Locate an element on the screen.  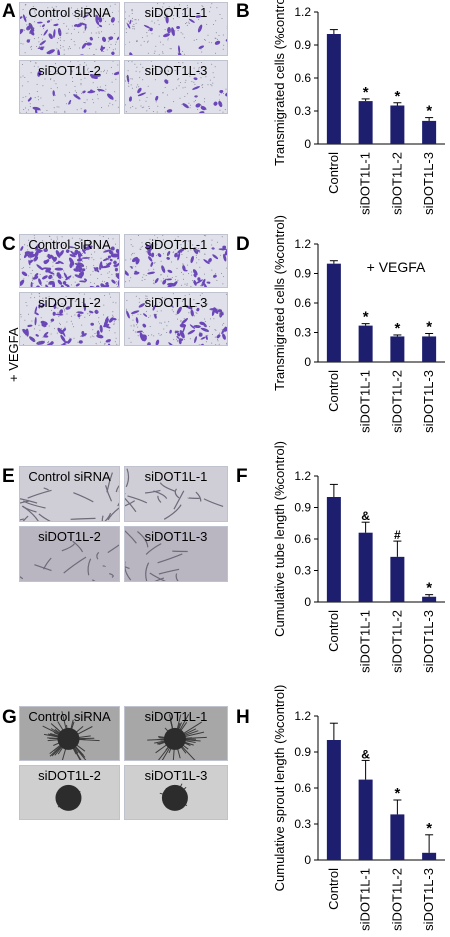
micrograph-g-4: siDOT1L-3 is located at coordinates (176, 792).